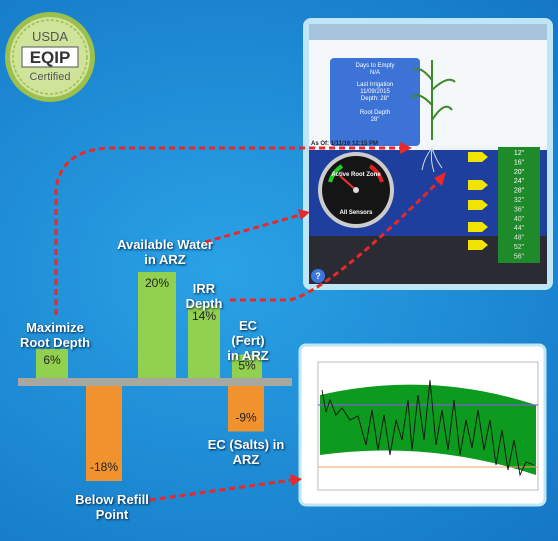  What do you see at coordinates (519, 247) in the screenshot?
I see `depth-label: 52"` at bounding box center [519, 247].